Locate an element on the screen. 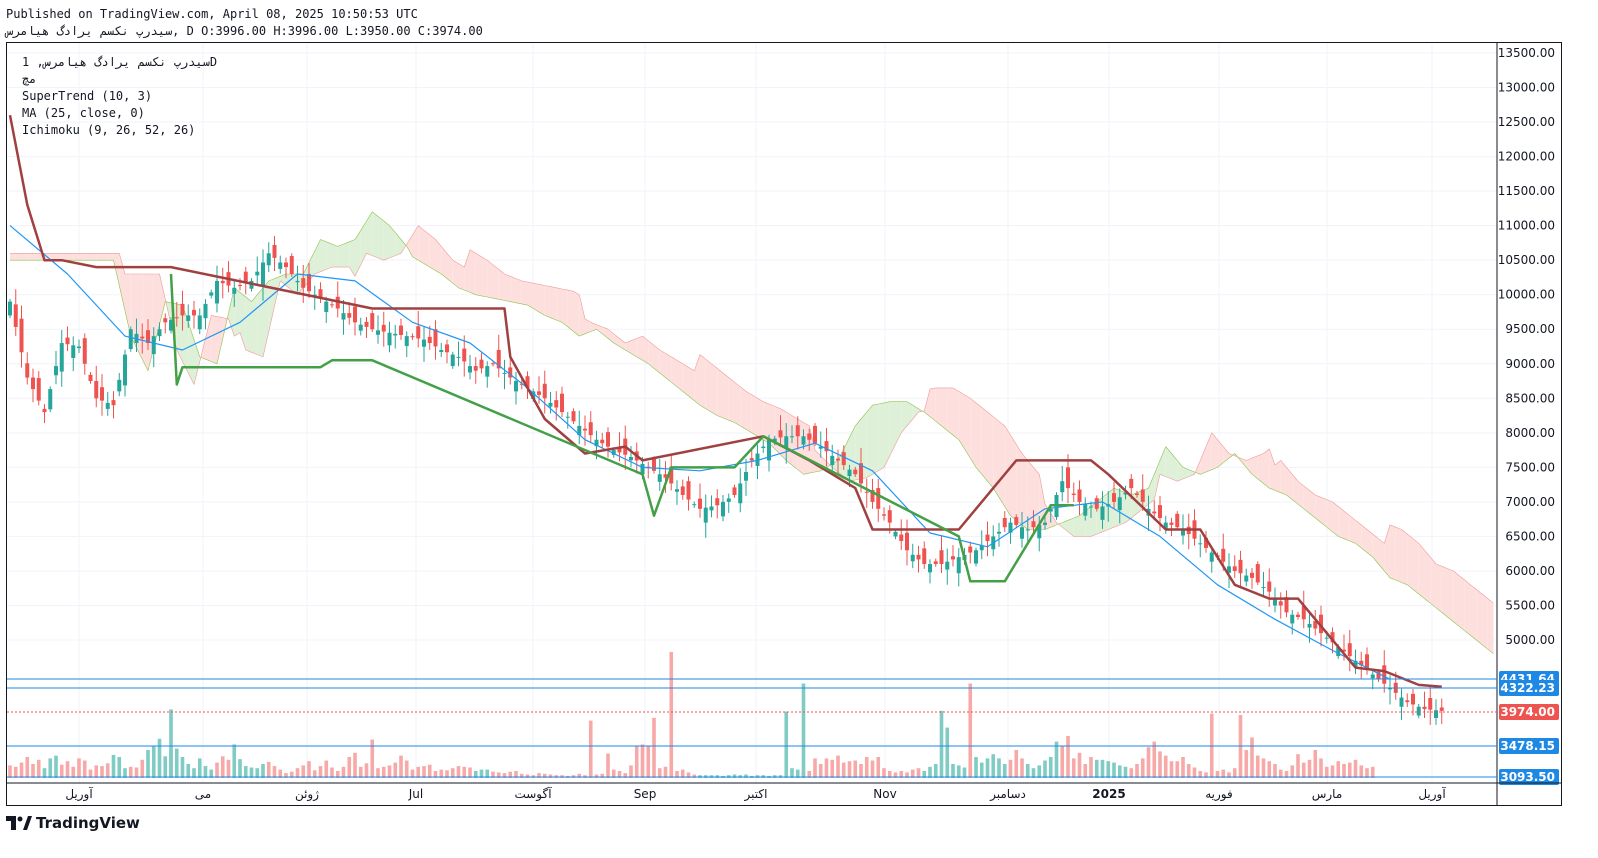 This screenshot has width=1598, height=858. y-tick-label: 5000.00 is located at coordinates (1530, 640).